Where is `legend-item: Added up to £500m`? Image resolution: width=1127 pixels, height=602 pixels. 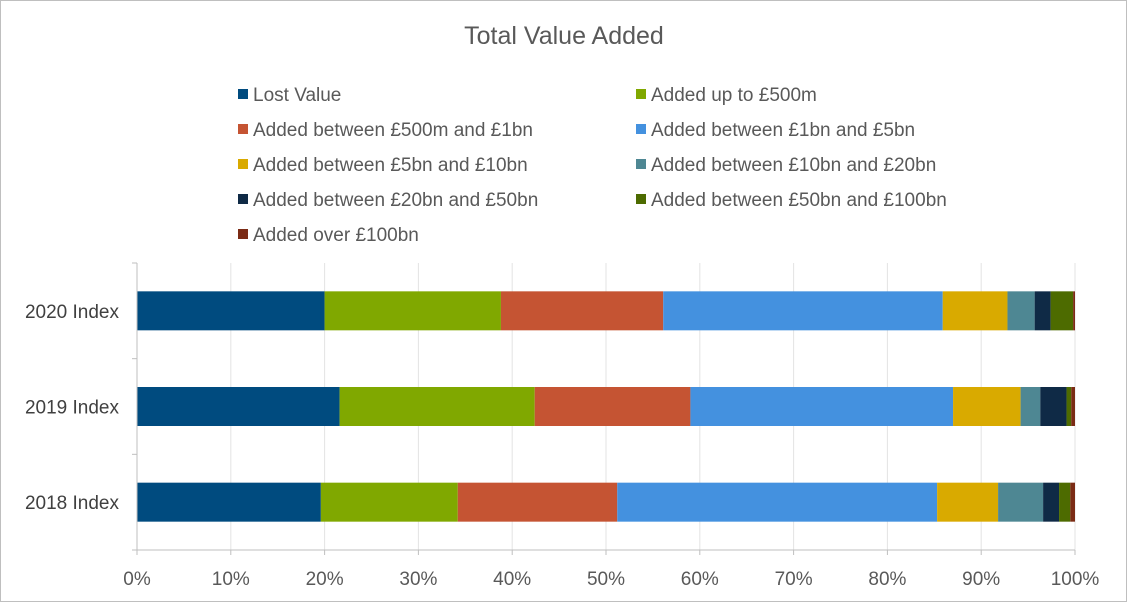
legend-item: Added up to £500m is located at coordinates (726, 95).